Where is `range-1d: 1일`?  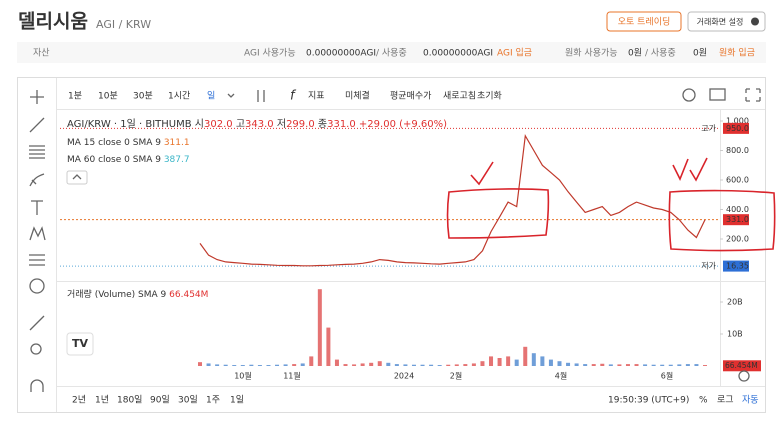
range-1d: 1일 is located at coordinates (237, 400).